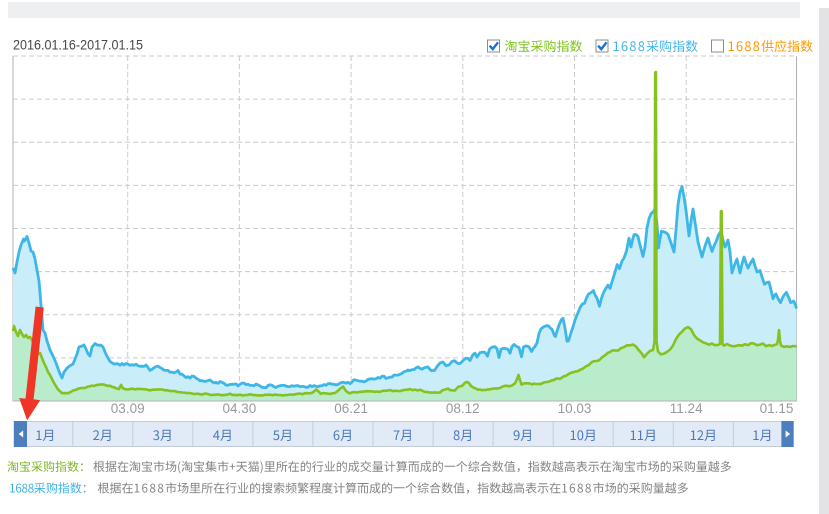  What do you see at coordinates (78, 45) in the screenshot?
I see `svg-text: 2016.01.16-2017.01.15` at bounding box center [78, 45].